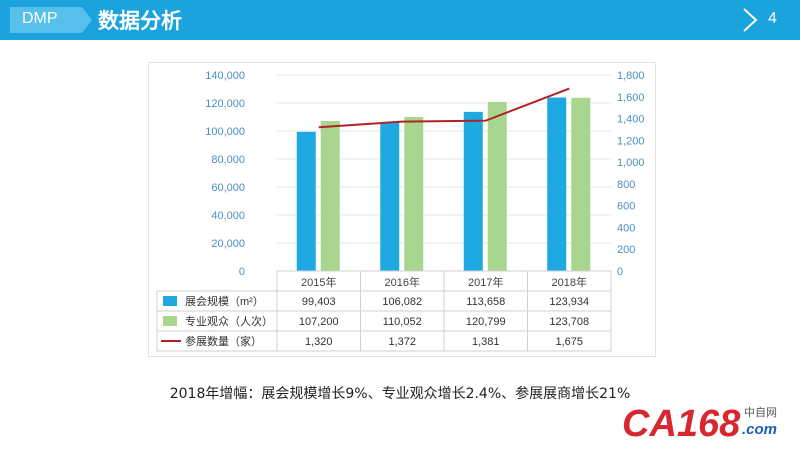  I want to click on tag-chevron-icon, so click(87, 20).